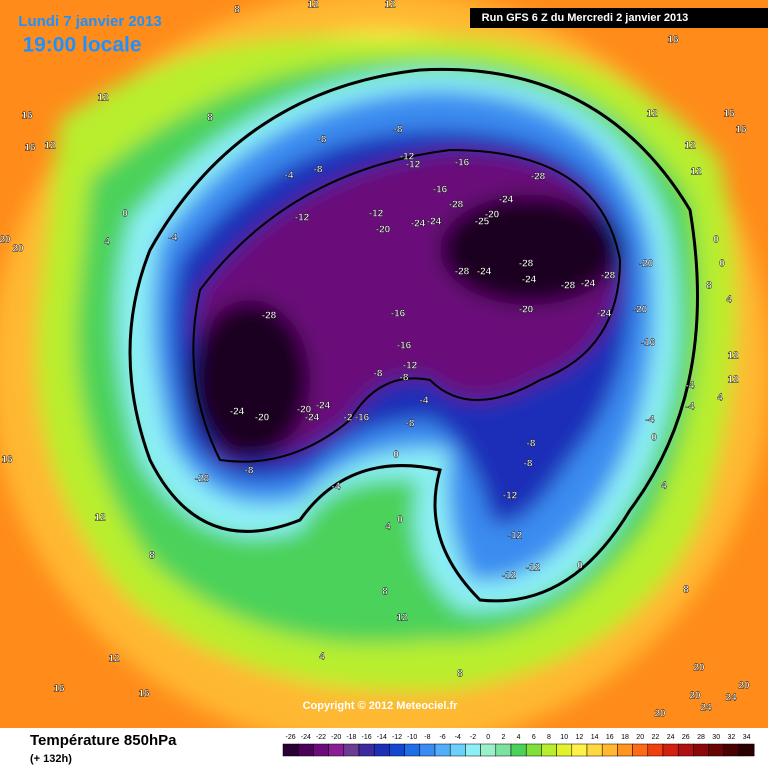  What do you see at coordinates (427, 737) in the screenshot?
I see `colorbar-tick-label: -8` at bounding box center [427, 737].